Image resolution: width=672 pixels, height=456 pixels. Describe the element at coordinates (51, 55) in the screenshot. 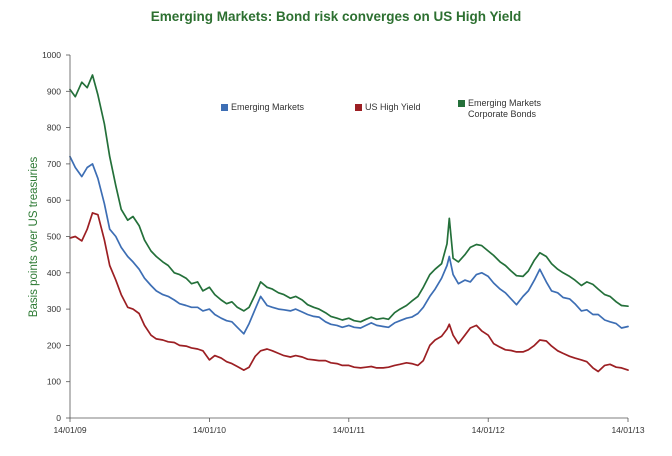

I see `y-tick-label: 1000` at that location.